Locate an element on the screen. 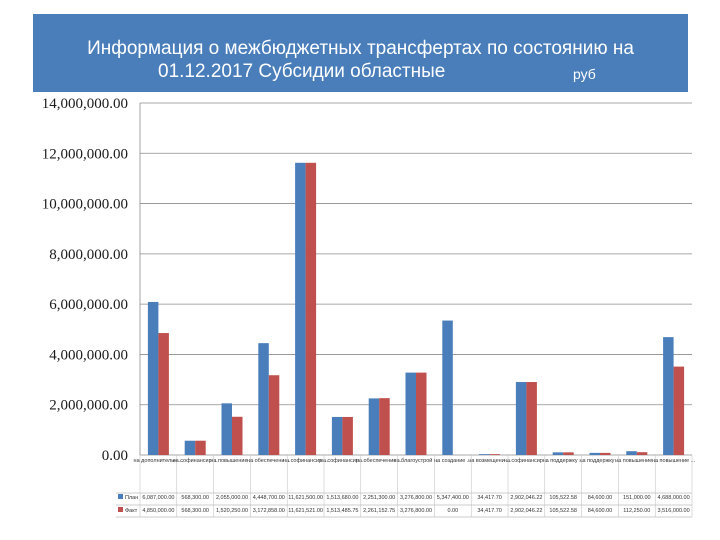 This screenshot has height=540, width=720. y-tick-label: 2,000,000.00 is located at coordinates (88, 406).